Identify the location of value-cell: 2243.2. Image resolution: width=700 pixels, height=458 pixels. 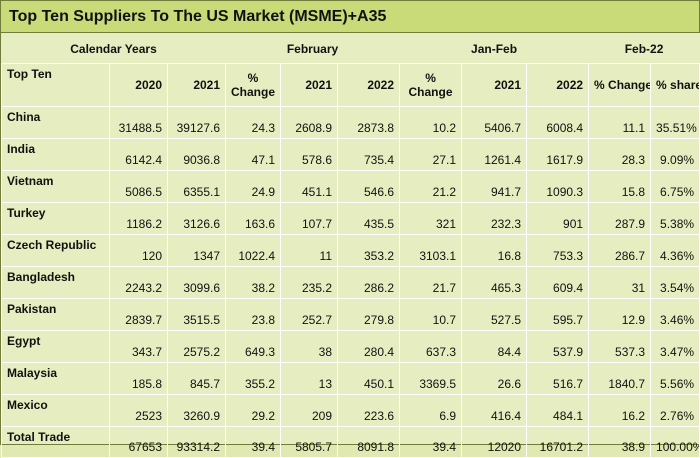
(138, 282).